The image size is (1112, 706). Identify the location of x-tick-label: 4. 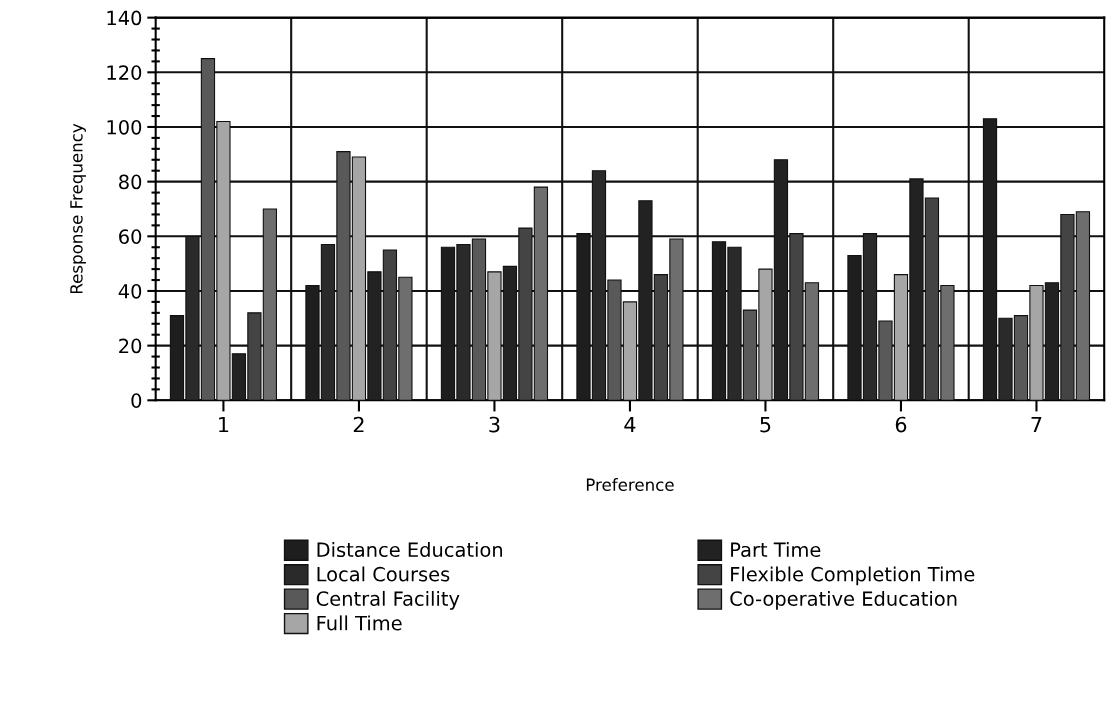
(630, 424).